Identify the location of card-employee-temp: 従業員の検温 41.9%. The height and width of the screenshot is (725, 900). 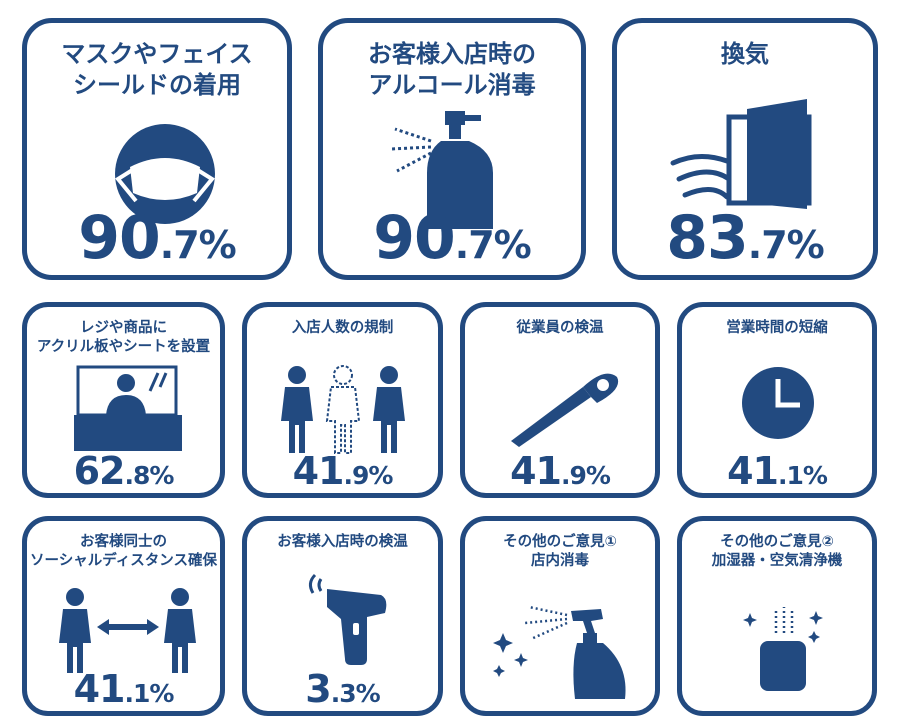
(560, 400).